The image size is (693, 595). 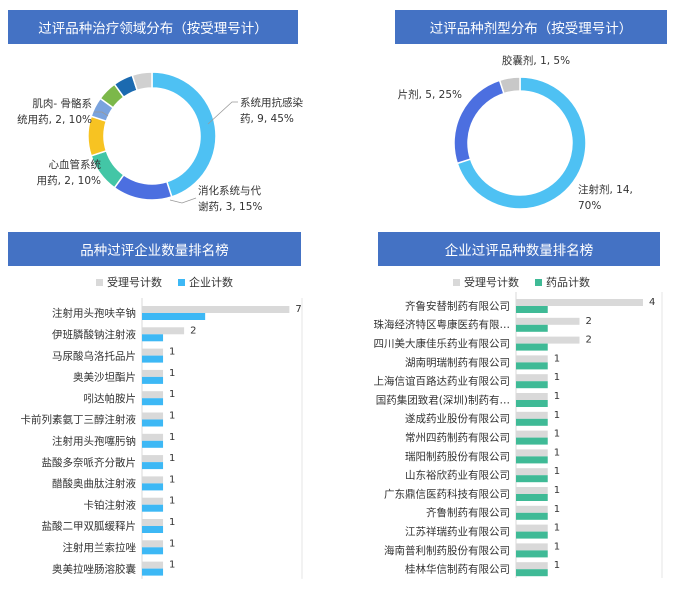 What do you see at coordinates (229, 190) in the screenshot?
I see `pie1-label-1-0: 消化系统与代` at bounding box center [229, 190].